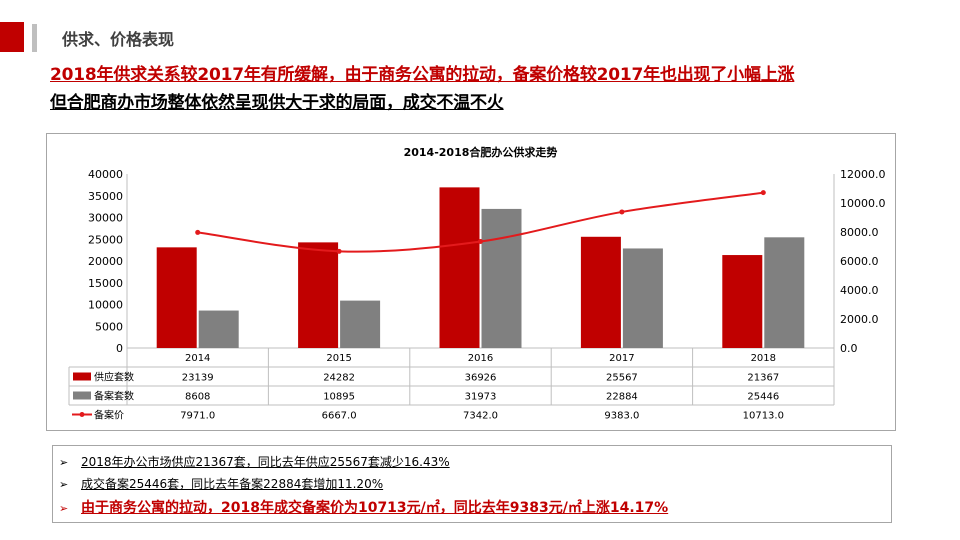 The image size is (960, 540). I want to click on table-value-label: 10713.0, so click(763, 416).